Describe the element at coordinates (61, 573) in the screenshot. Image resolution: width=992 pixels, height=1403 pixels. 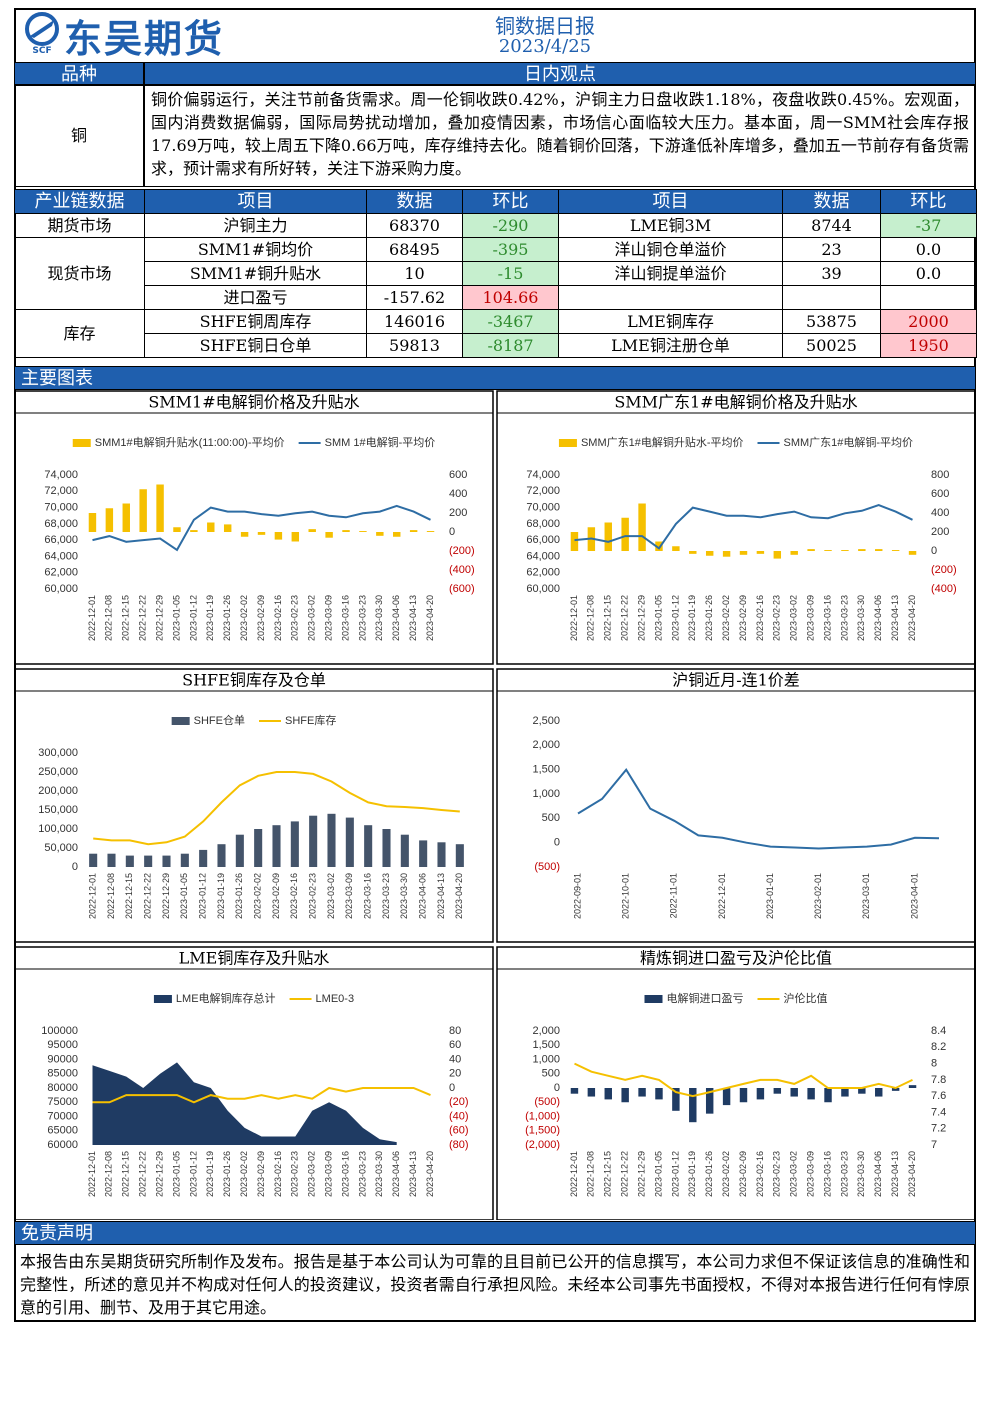
I see `tick-label: 62,000` at that location.